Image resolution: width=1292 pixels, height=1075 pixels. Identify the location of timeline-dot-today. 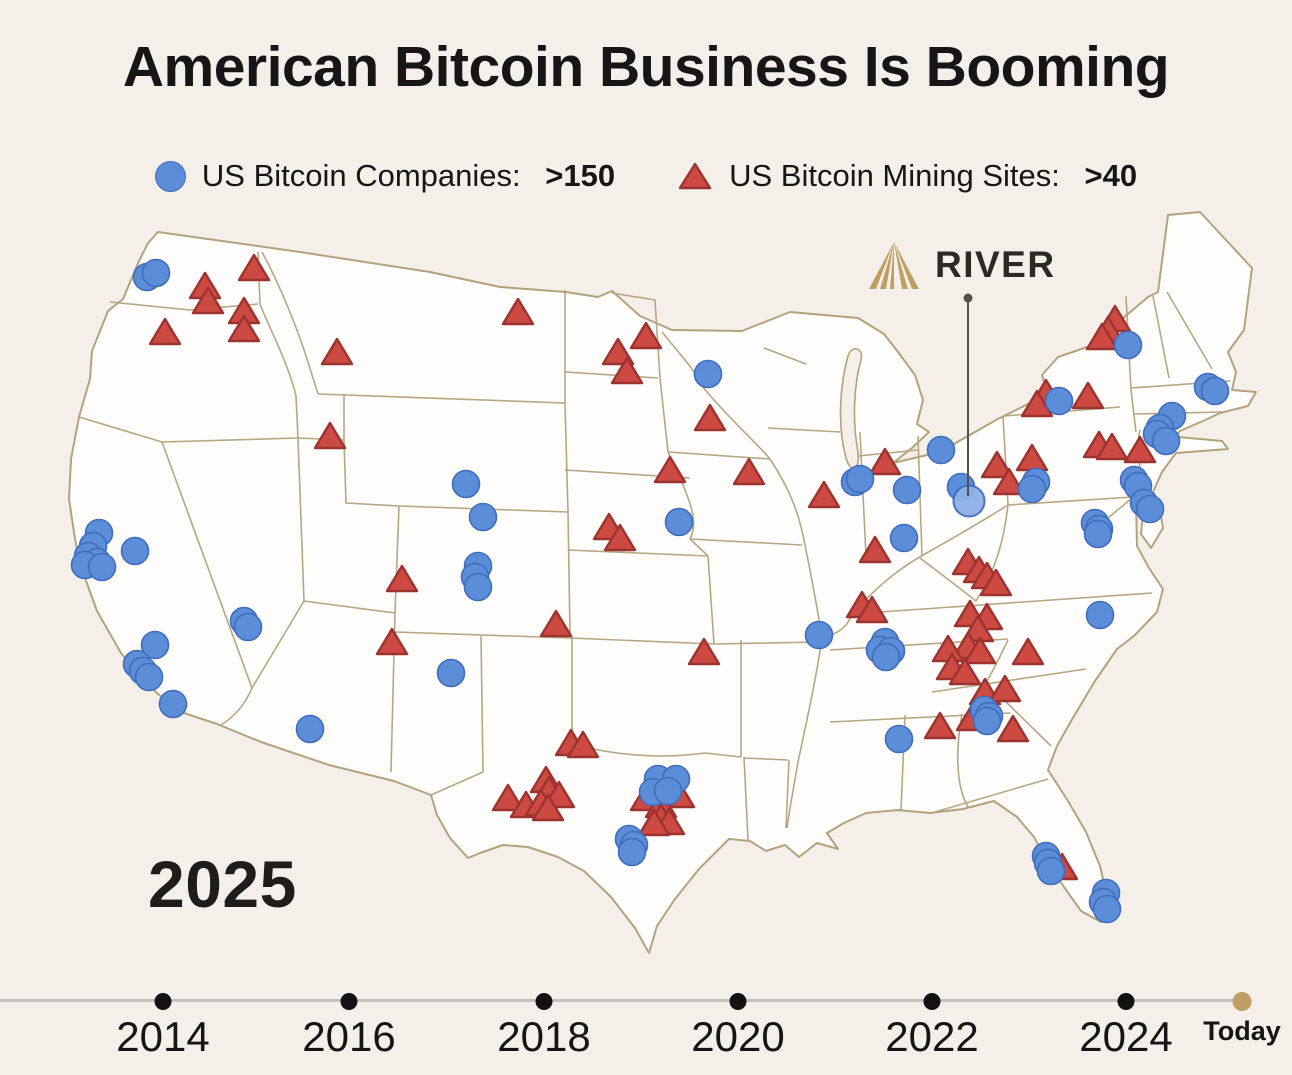
(1242, 1001).